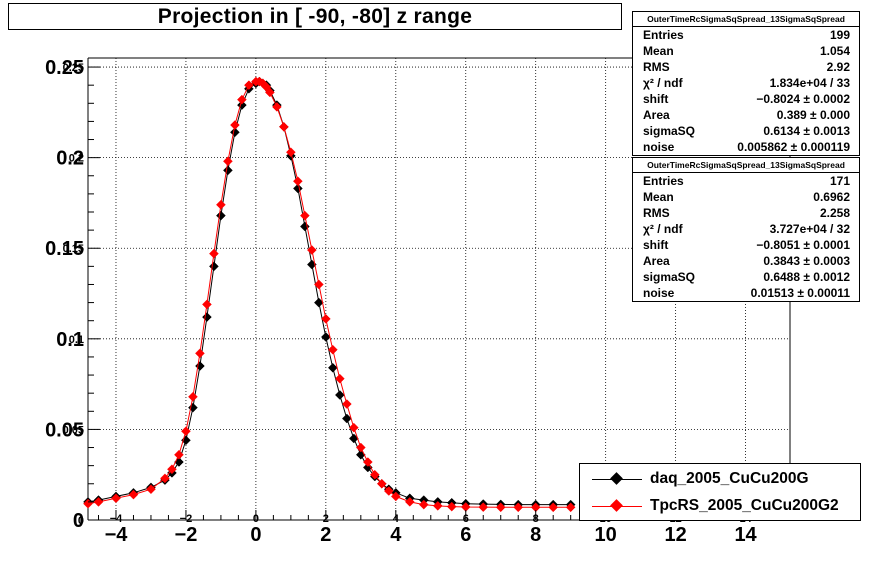 This screenshot has width=878, height=578. What do you see at coordinates (746, 147) in the screenshot?
I see `stats-row-noise: noise 0.005862 ± 0.000119` at bounding box center [746, 147].